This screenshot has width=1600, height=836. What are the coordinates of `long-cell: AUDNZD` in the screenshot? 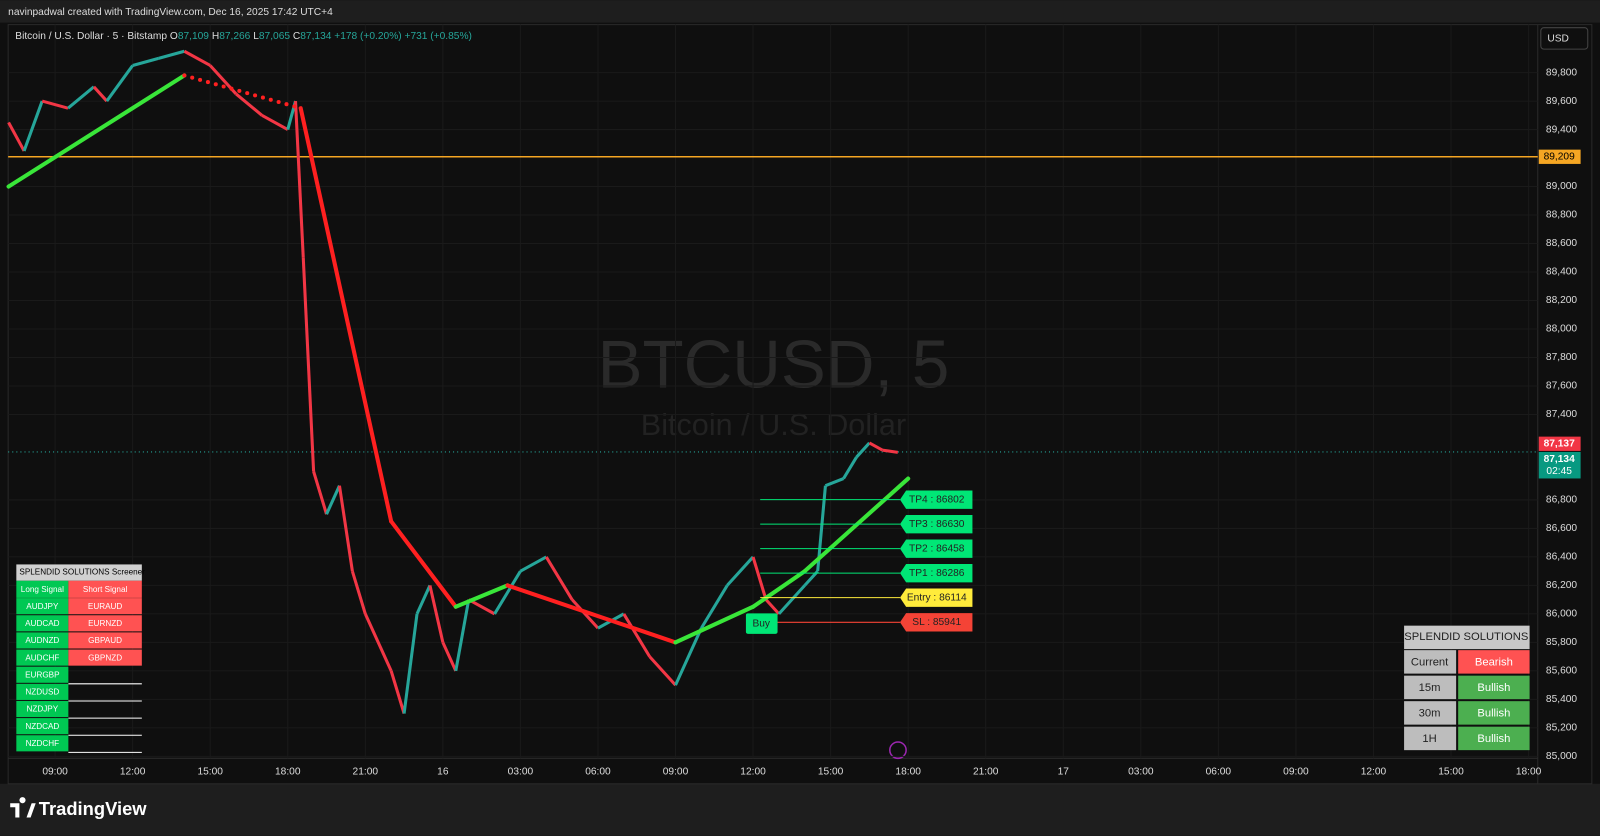 It's located at (42, 640).